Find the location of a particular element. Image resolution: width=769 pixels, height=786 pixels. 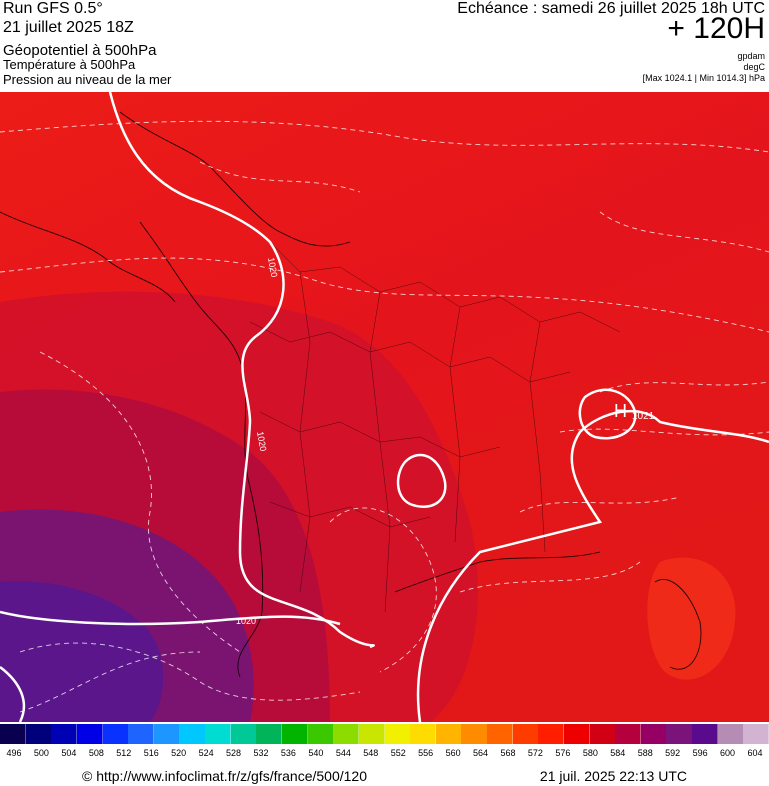

scale-tick-label: 536 is located at coordinates (288, 753).